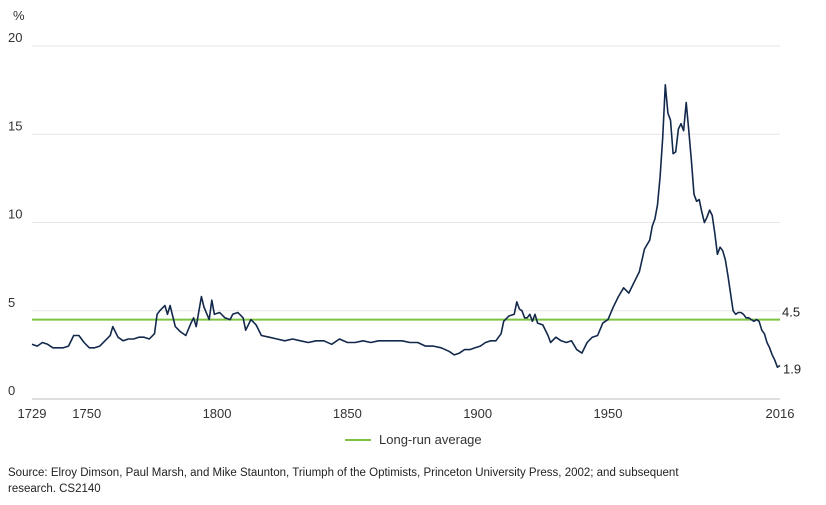 The image size is (826, 505). I want to click on x-tick-label: 2016, so click(780, 413).